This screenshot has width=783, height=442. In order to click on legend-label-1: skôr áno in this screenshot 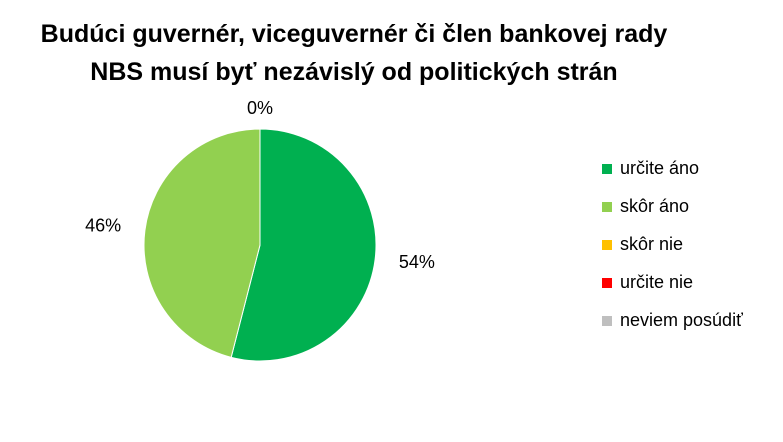, I will do `click(654, 206)`.